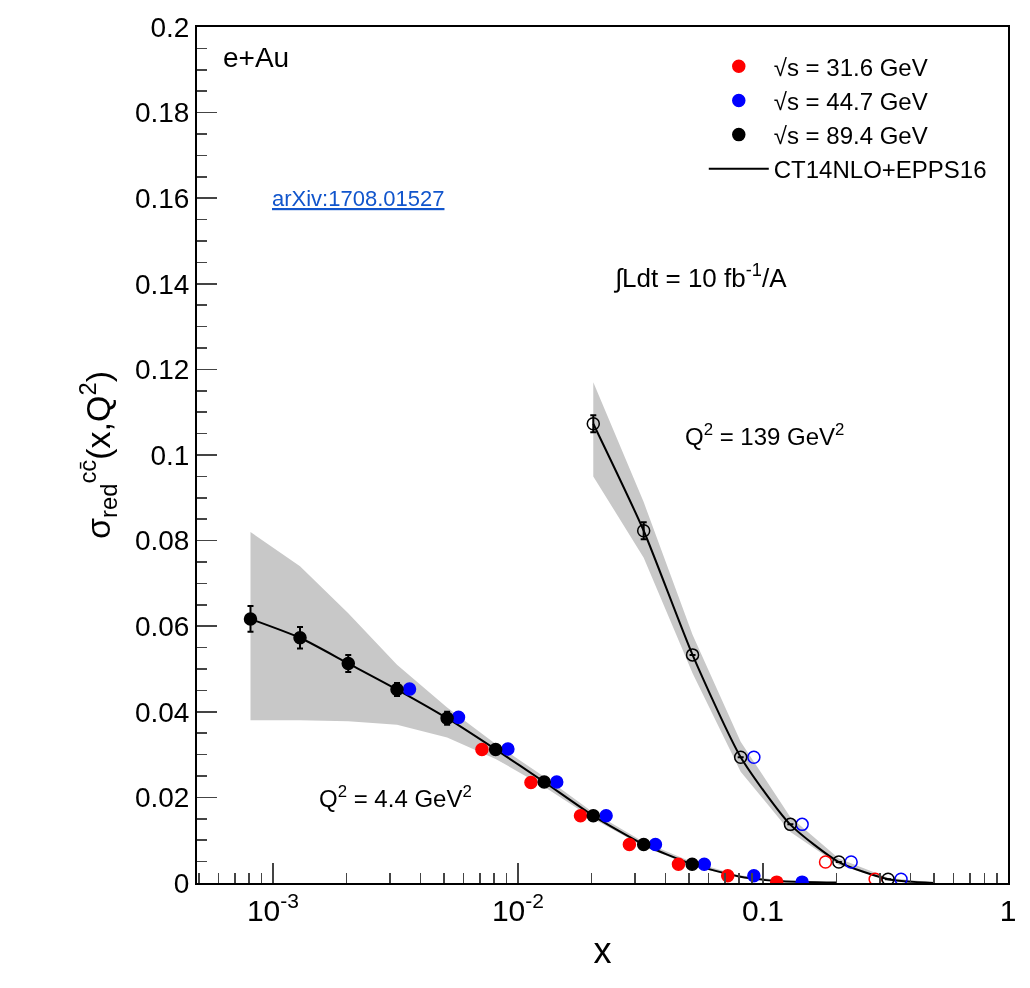 This screenshot has height=988, width=1030. I want to click on annotation: Q$^{2}$ = 139 GeV$^{2}$, so click(765, 435).